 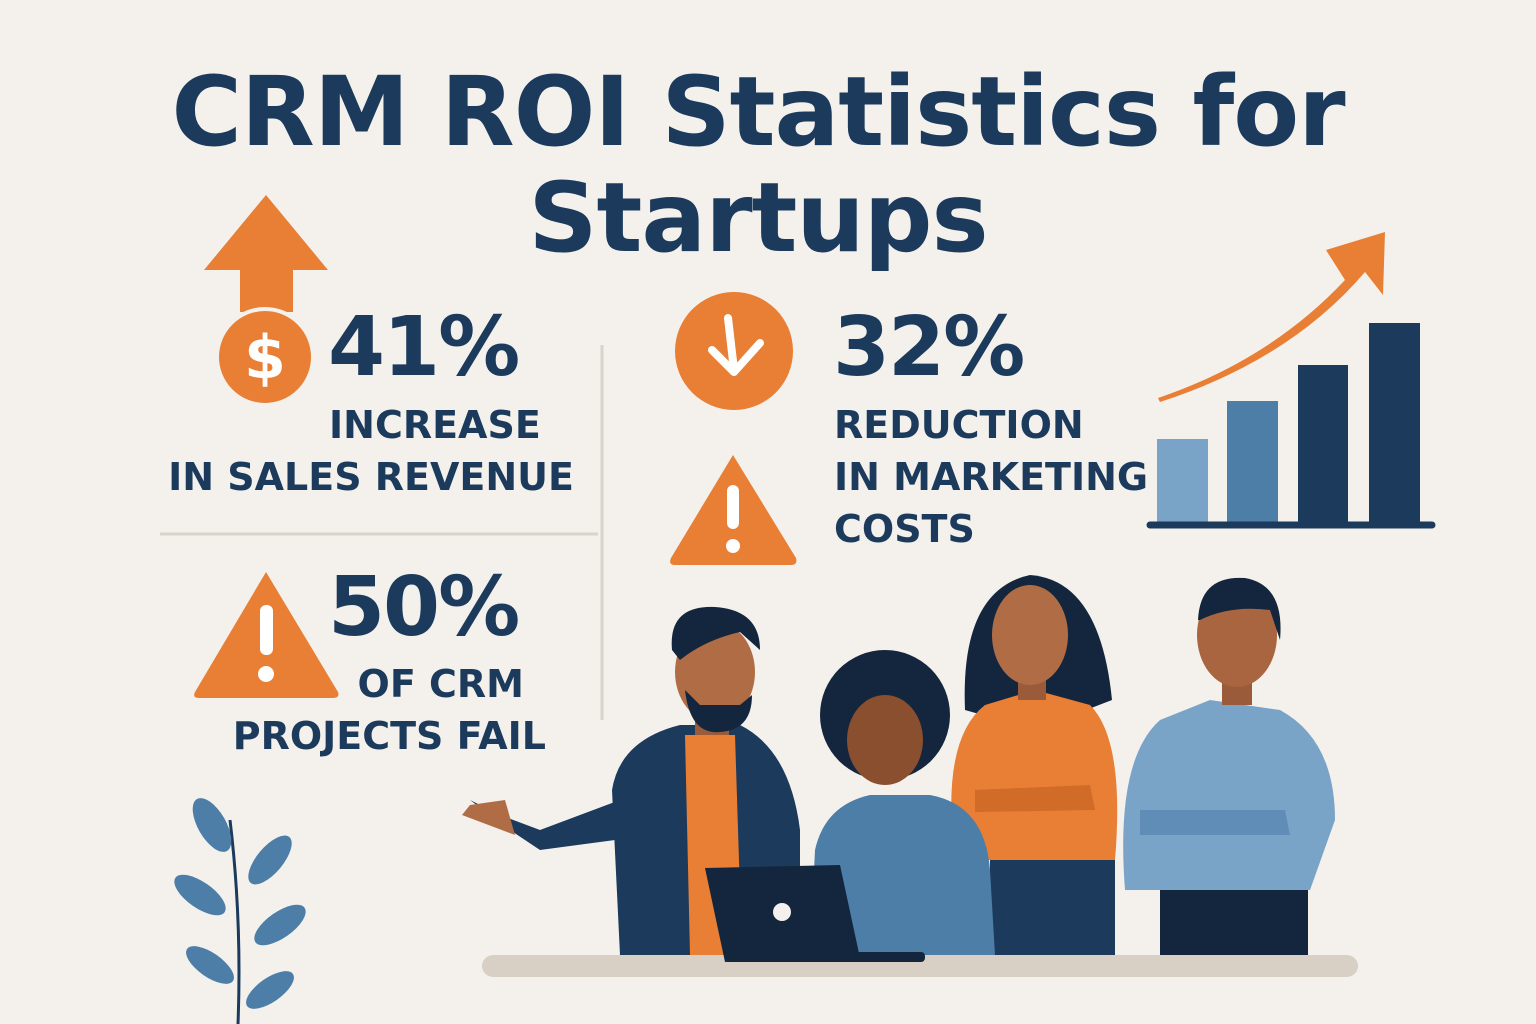 I want to click on person-woman-laptop, so click(x=902, y=802).